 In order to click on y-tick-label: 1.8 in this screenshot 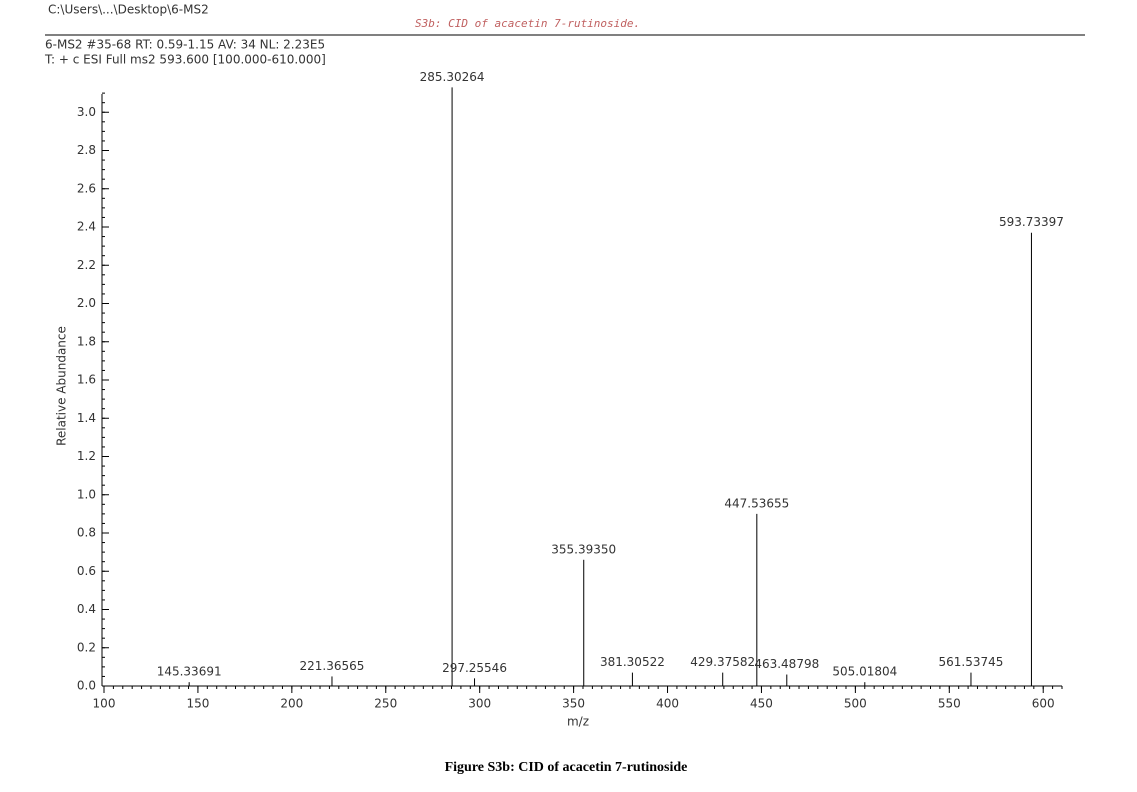, I will do `click(86, 341)`.